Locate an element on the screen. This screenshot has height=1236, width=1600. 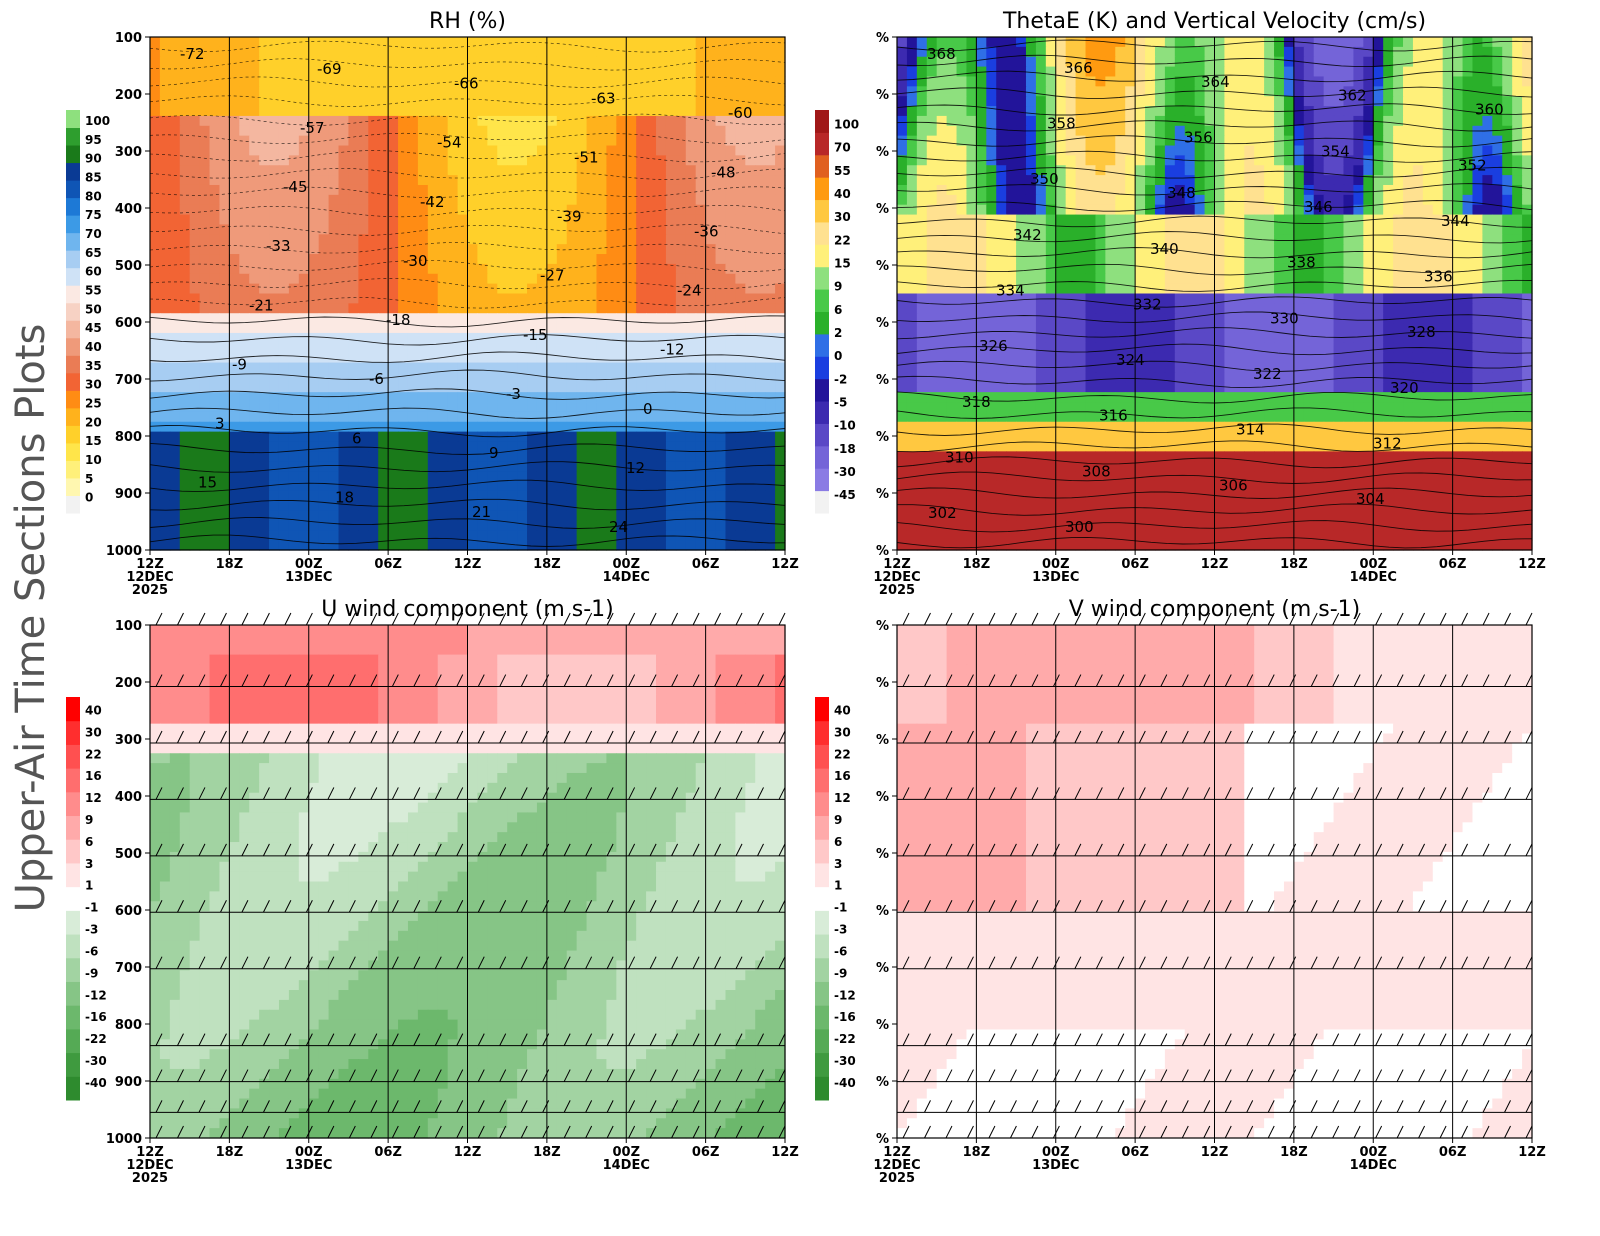
colorbar-swatch is located at coordinates (73, 381).